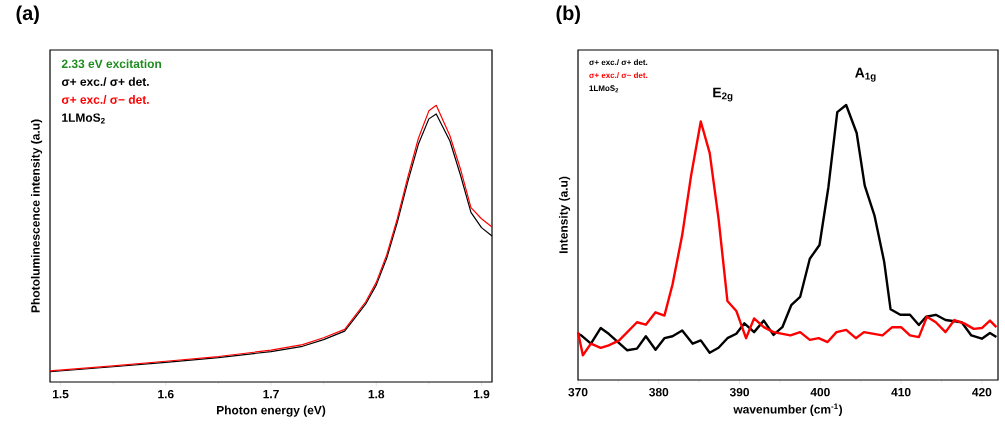 This screenshot has width=1005, height=434. I want to click on x-tick-label: 1.8, so click(376, 394).